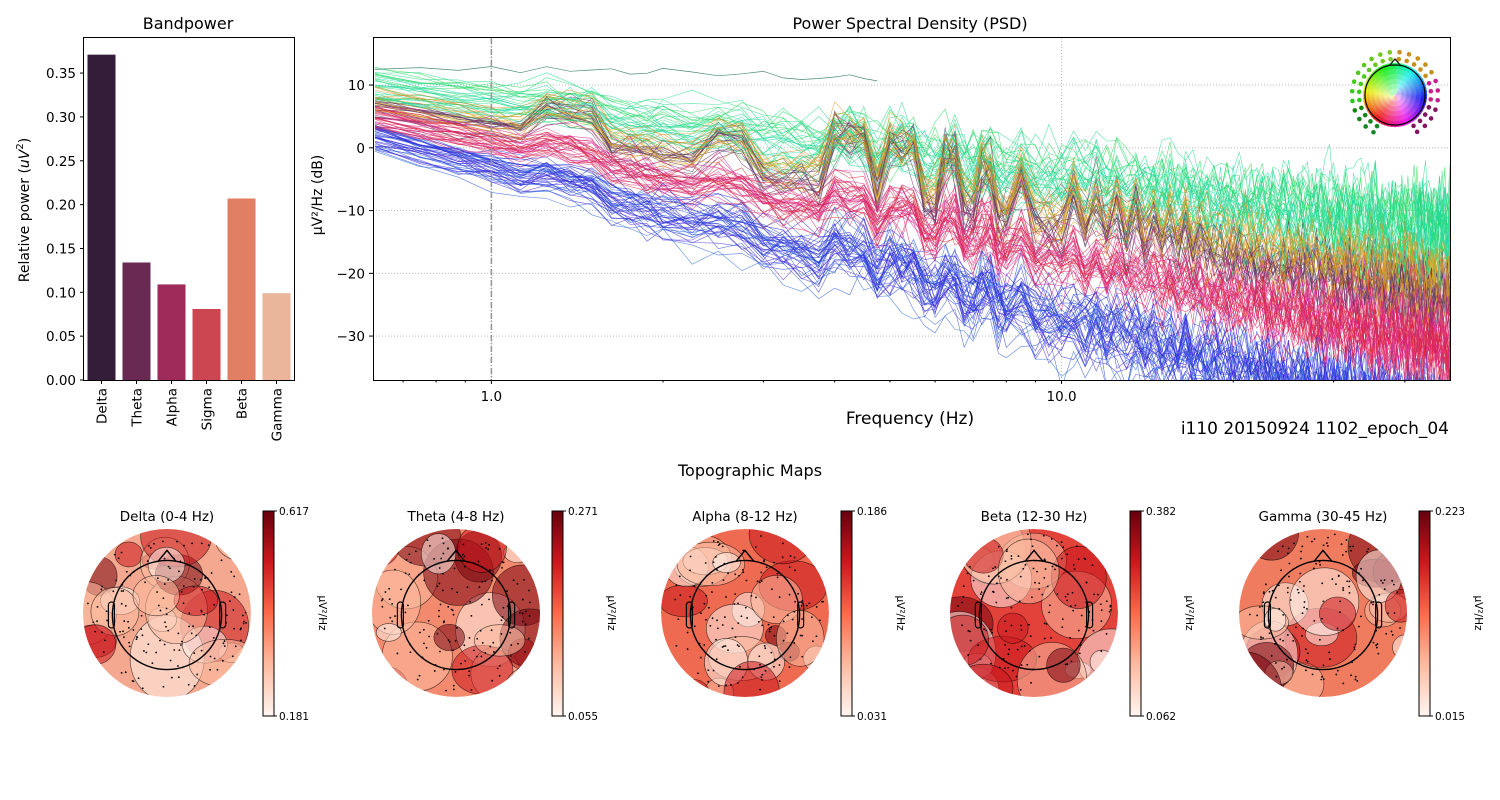 This screenshot has width=1500, height=800. Describe the element at coordinates (1034, 615) in the screenshot. I see `head-outline` at that location.